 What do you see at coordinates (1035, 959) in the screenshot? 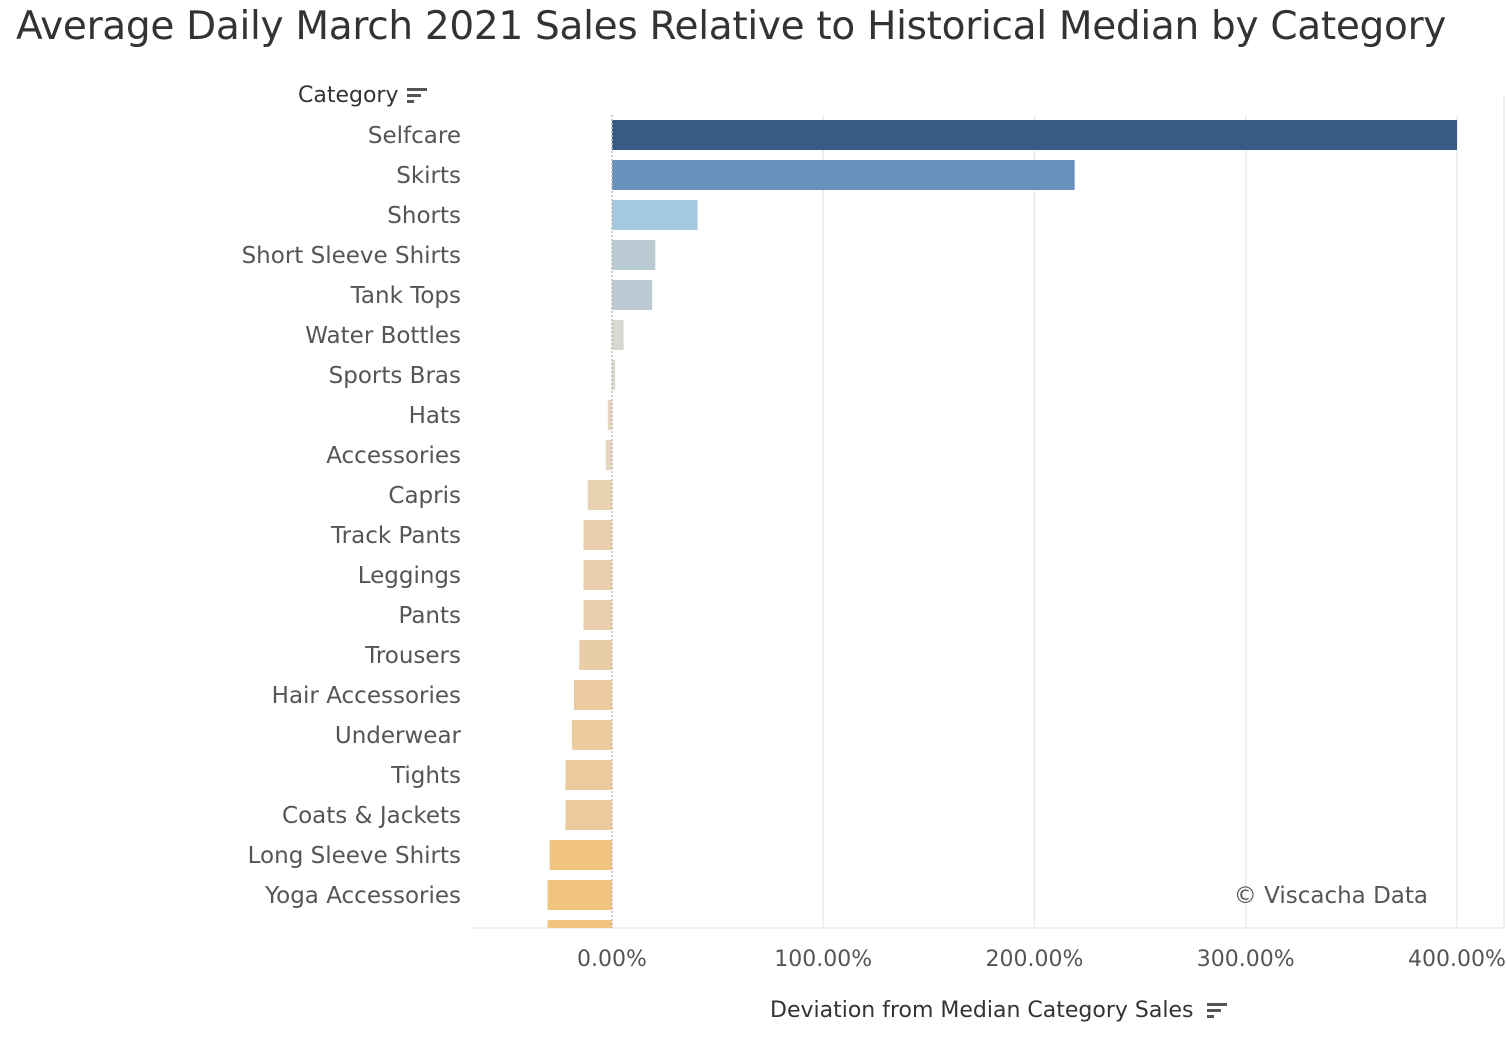
I see `x-tick-label: 200.00%` at bounding box center [1035, 959].